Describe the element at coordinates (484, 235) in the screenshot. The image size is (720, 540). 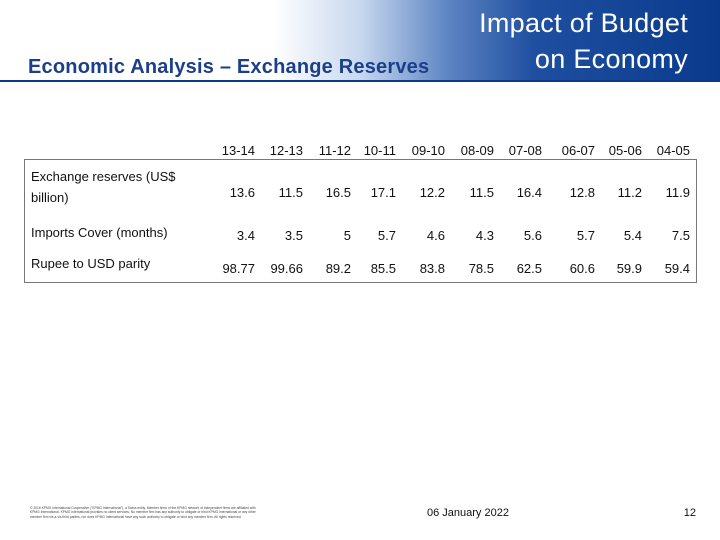
I see `table-cell: 4.3` at that location.